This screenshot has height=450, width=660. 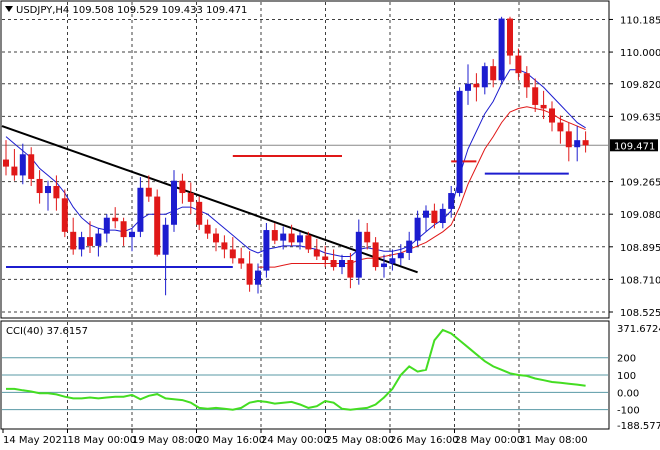 I want to click on cci-axis-label: 371.6724, so click(x=638, y=329).